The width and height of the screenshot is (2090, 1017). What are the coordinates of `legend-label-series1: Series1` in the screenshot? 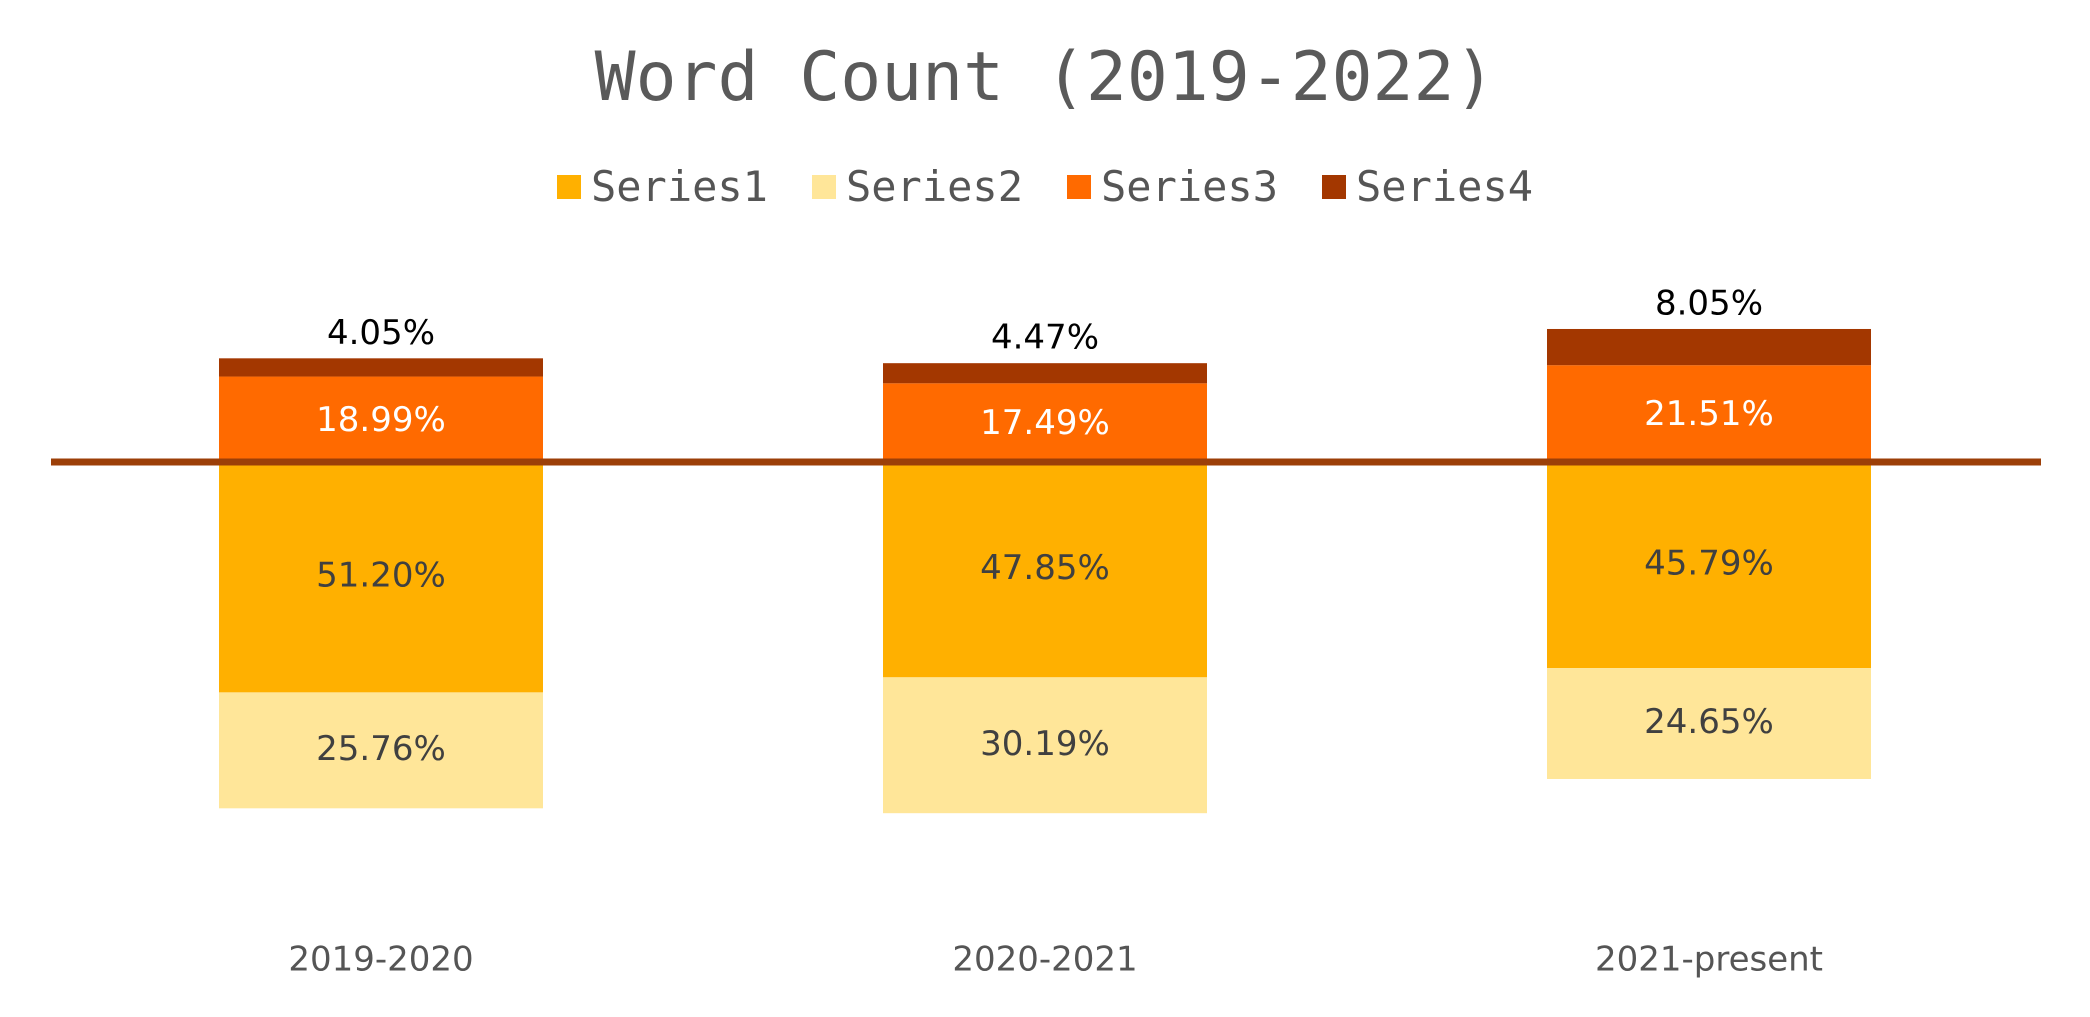 It's located at (679, 186).